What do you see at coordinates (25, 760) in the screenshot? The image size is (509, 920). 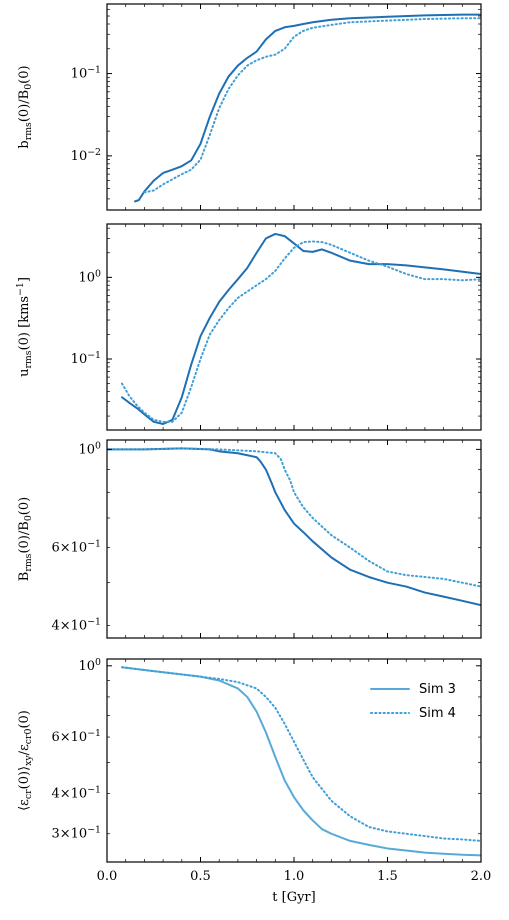 I see `y-axis-label: ⟨εcr(0)⟩xy/εcr0(0)` at bounding box center [25, 760].